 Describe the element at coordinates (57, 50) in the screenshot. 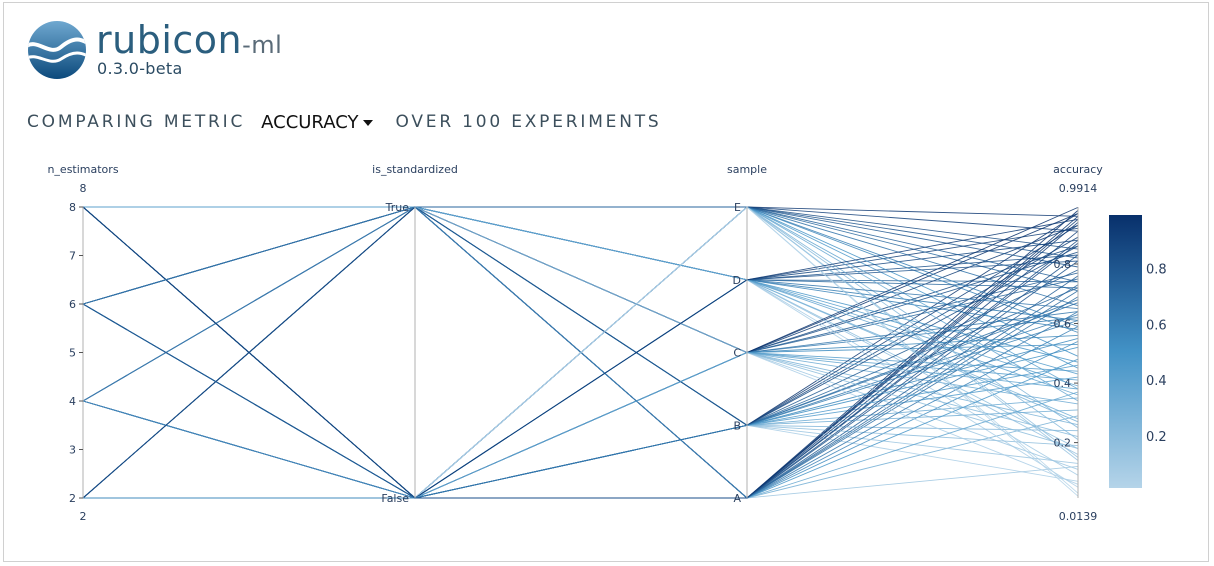

I see `rubicon-logo-icon` at that location.